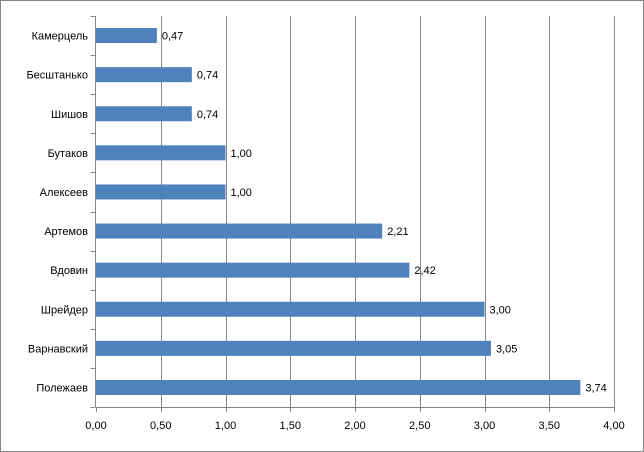 This screenshot has height=452, width=644. Describe the element at coordinates (225, 426) in the screenshot. I see `x-tick-label: 1,00` at that location.